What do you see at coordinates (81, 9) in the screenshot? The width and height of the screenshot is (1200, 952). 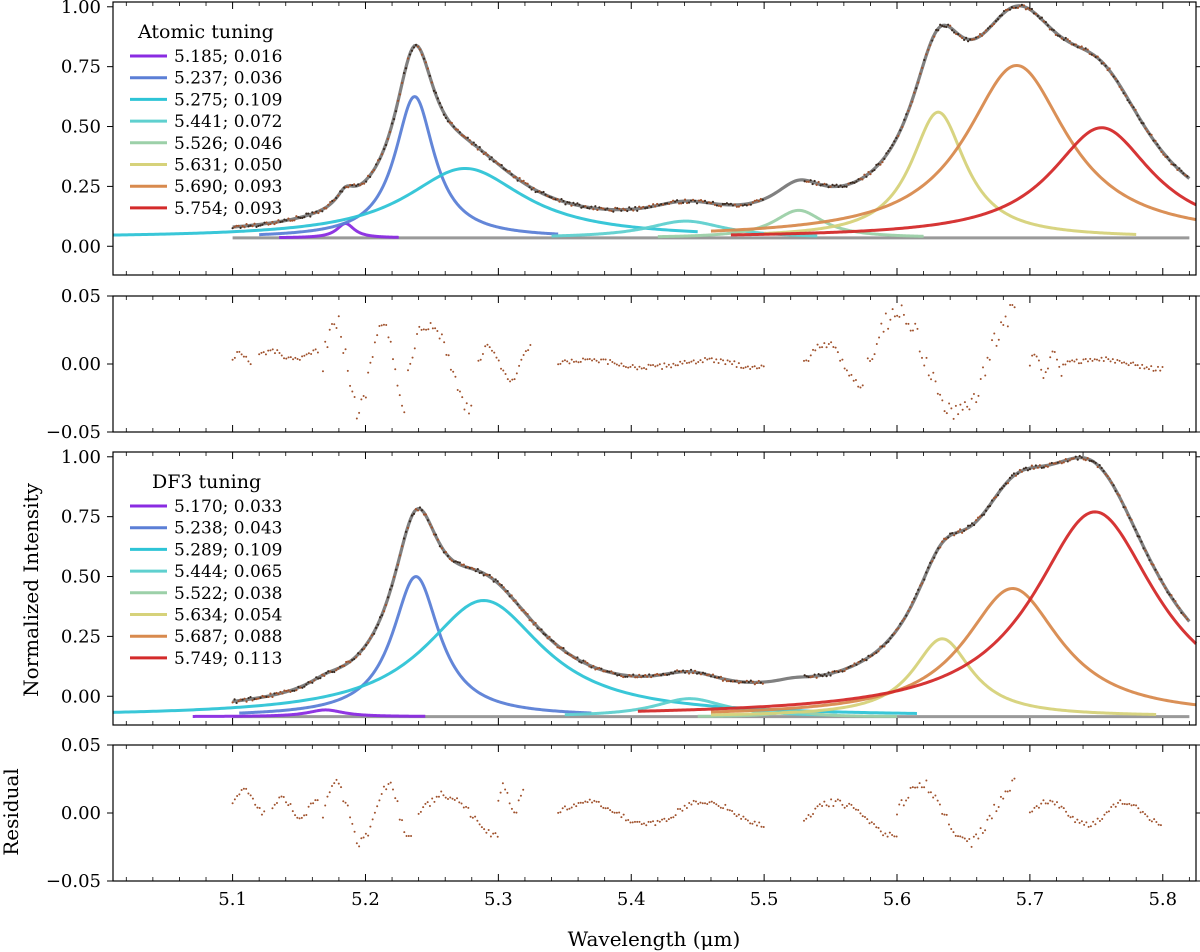 I see `y-tick-label: 1.00` at bounding box center [81, 9].